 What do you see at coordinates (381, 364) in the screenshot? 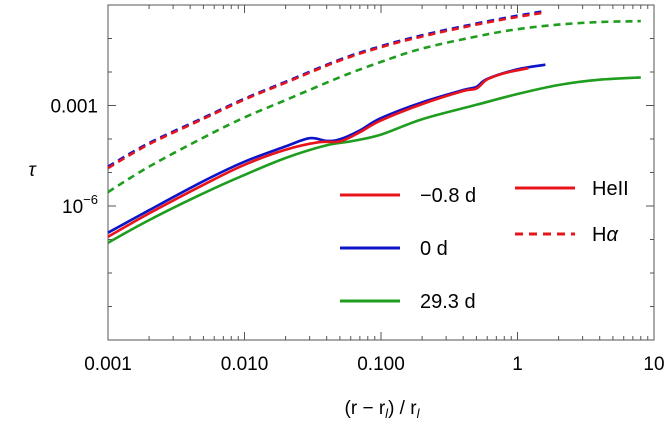
I see `x-tick-label: 0.100` at bounding box center [381, 364].